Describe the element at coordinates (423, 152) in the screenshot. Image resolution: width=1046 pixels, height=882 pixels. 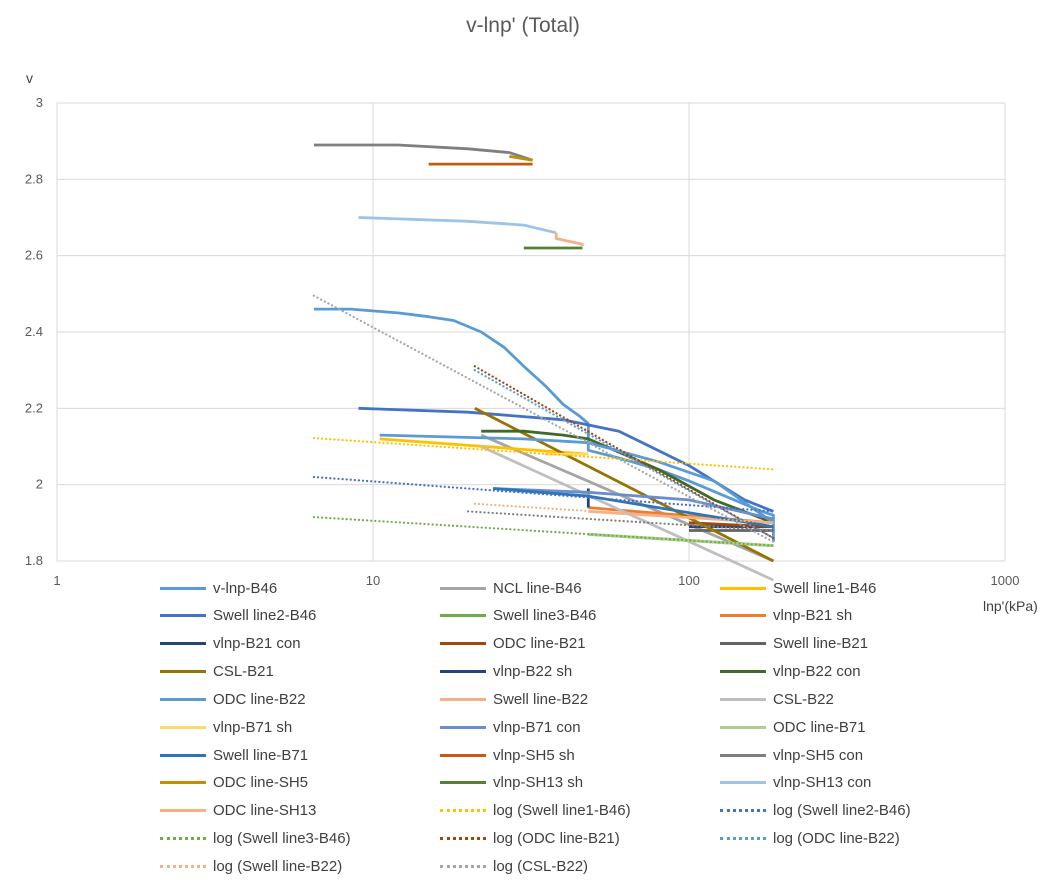
I see `series-line-vlnp-sh5-con` at that location.